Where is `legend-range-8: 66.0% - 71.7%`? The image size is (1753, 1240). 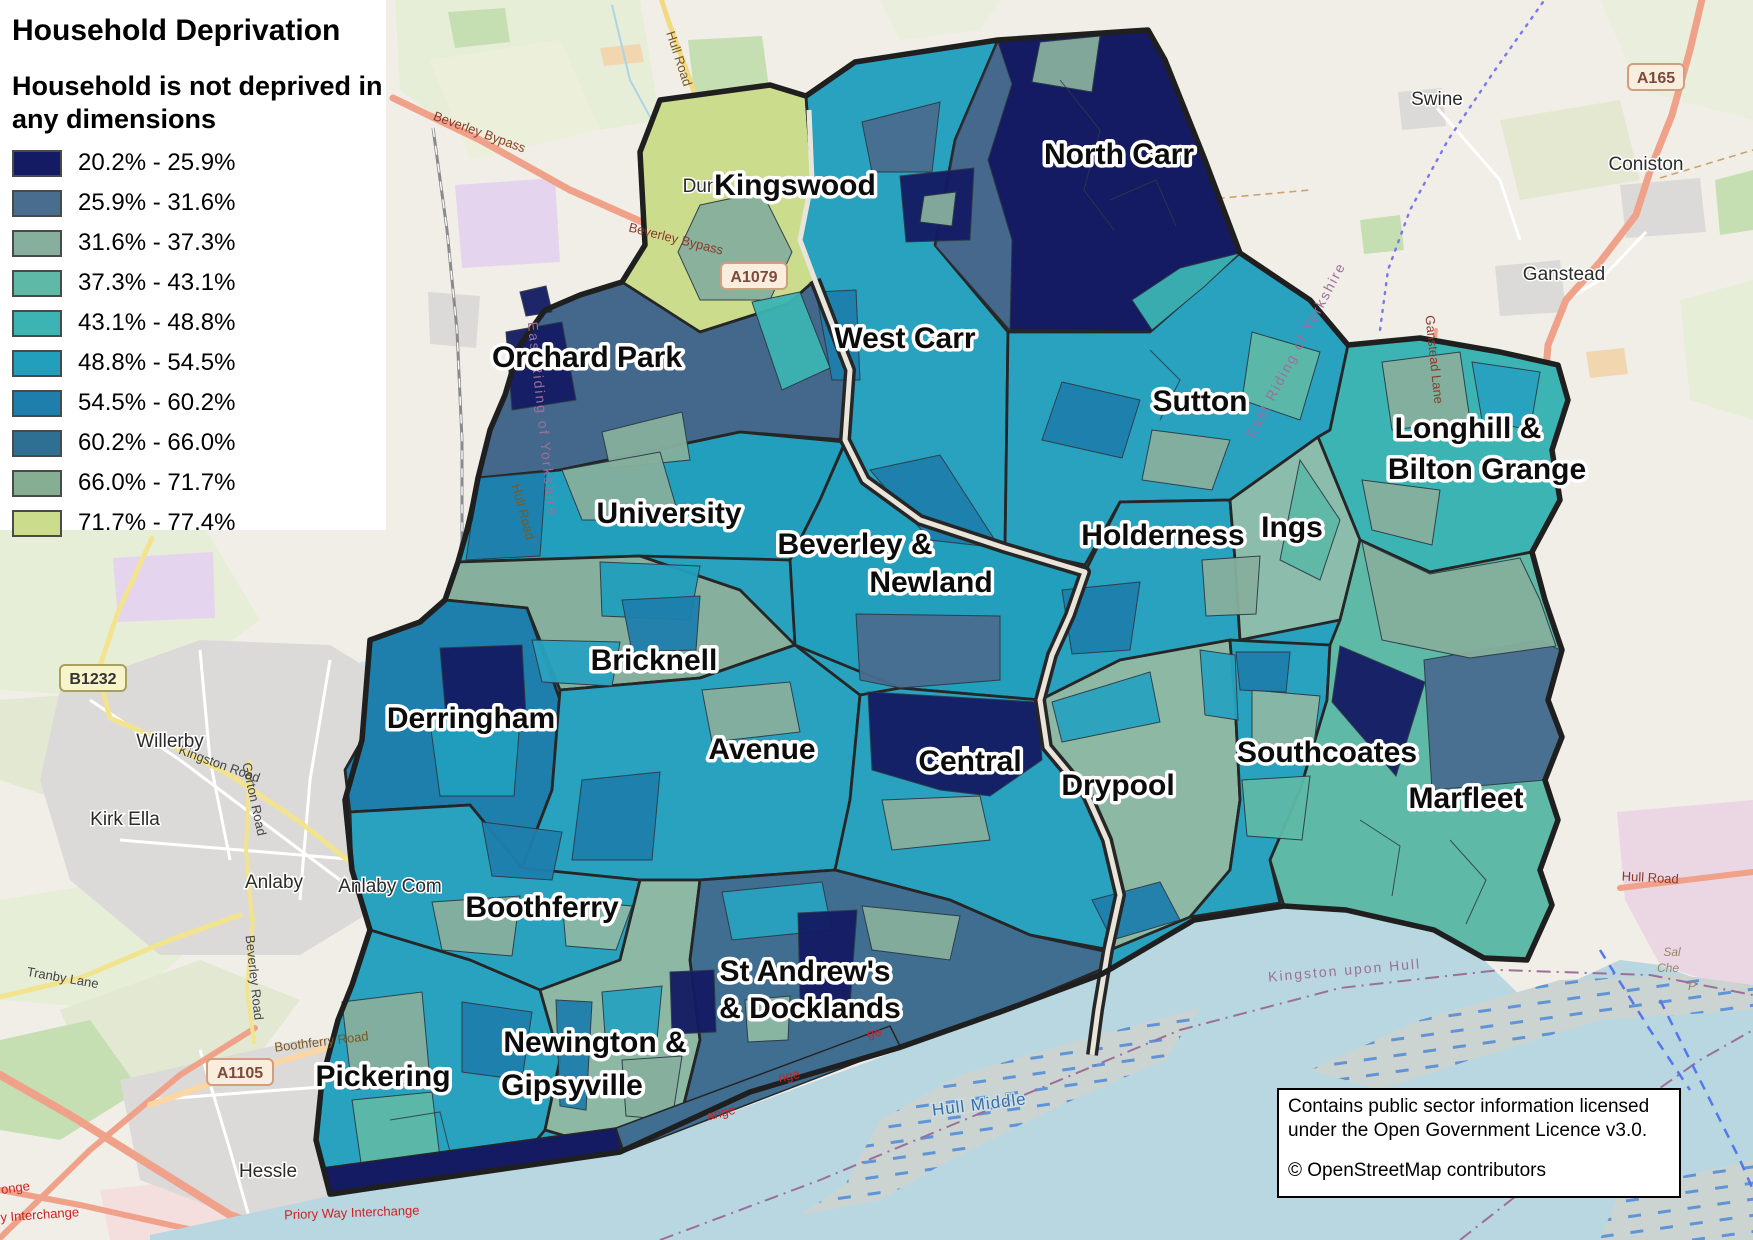
legend-range-8: 66.0% - 71.7% is located at coordinates (157, 483).